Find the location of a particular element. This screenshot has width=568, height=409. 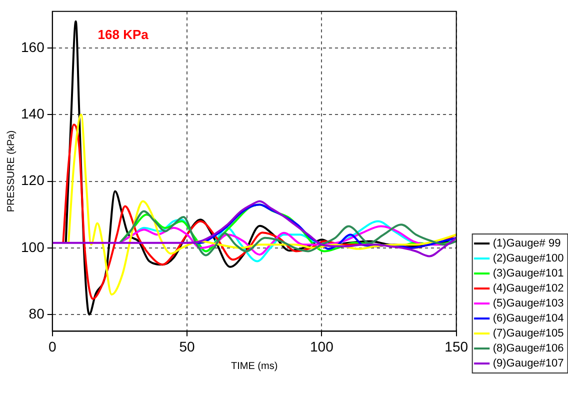

legend-label: (8)Gauge#106 is located at coordinates (528, 348).